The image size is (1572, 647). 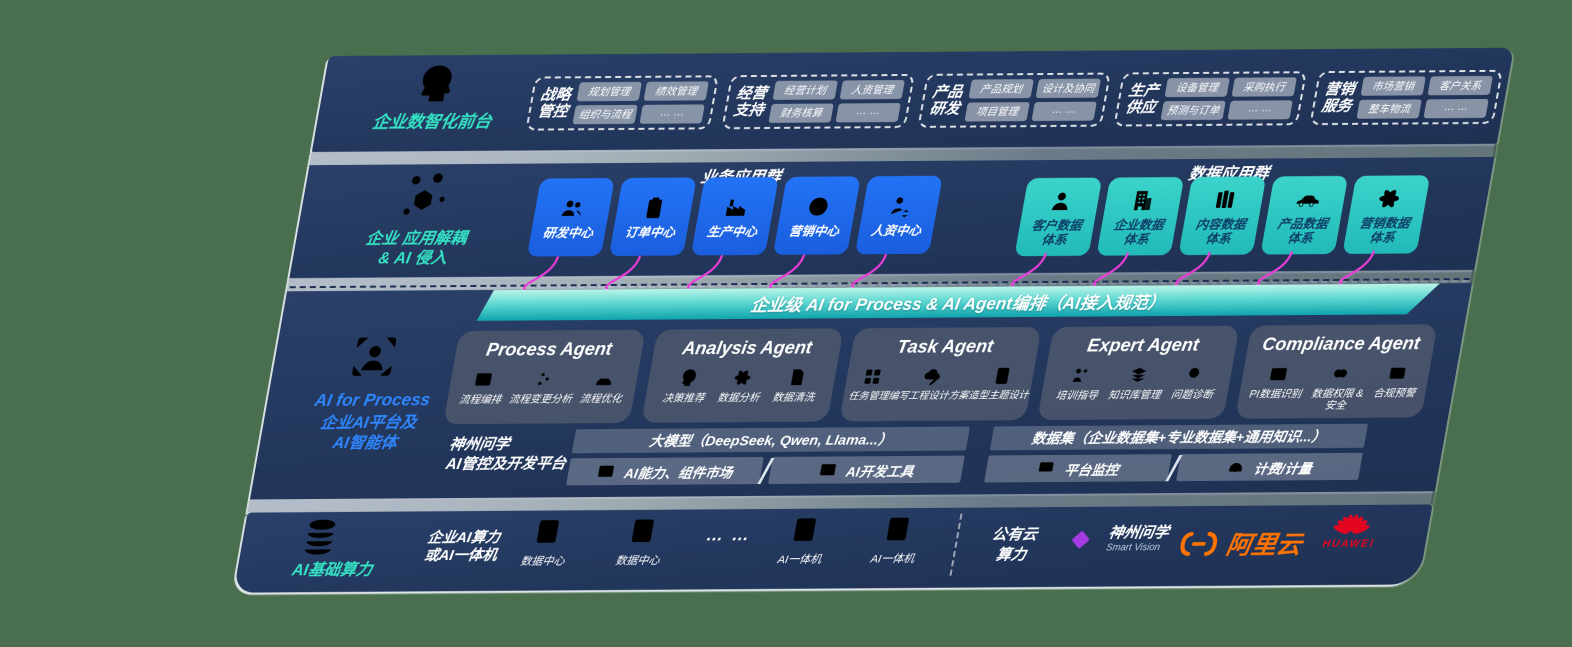 I want to click on group-name: 生产 供应, so click(x=1142, y=99).